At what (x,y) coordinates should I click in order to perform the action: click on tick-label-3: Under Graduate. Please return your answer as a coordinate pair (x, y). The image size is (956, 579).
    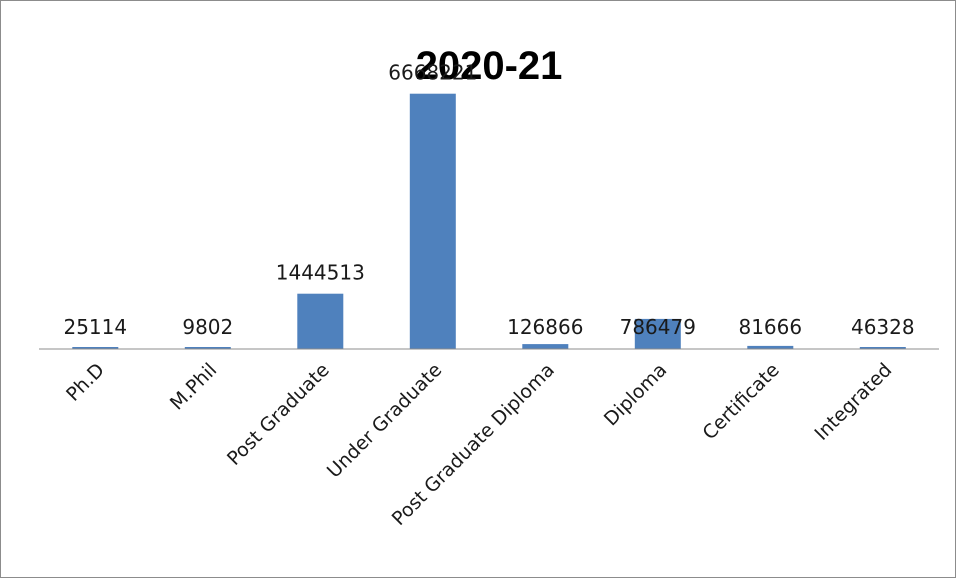
    Looking at the image, I should click on (384, 420).